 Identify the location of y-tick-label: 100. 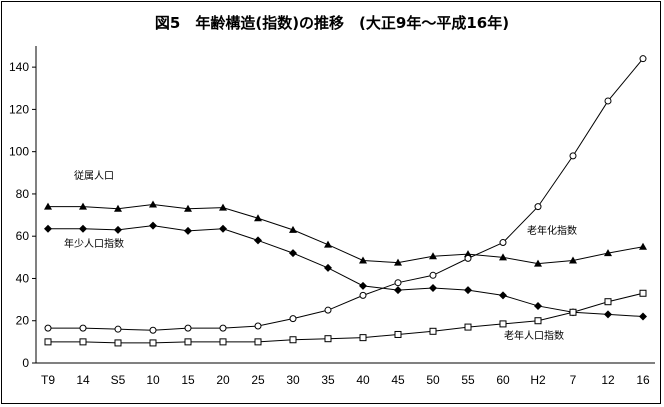
(19, 152).